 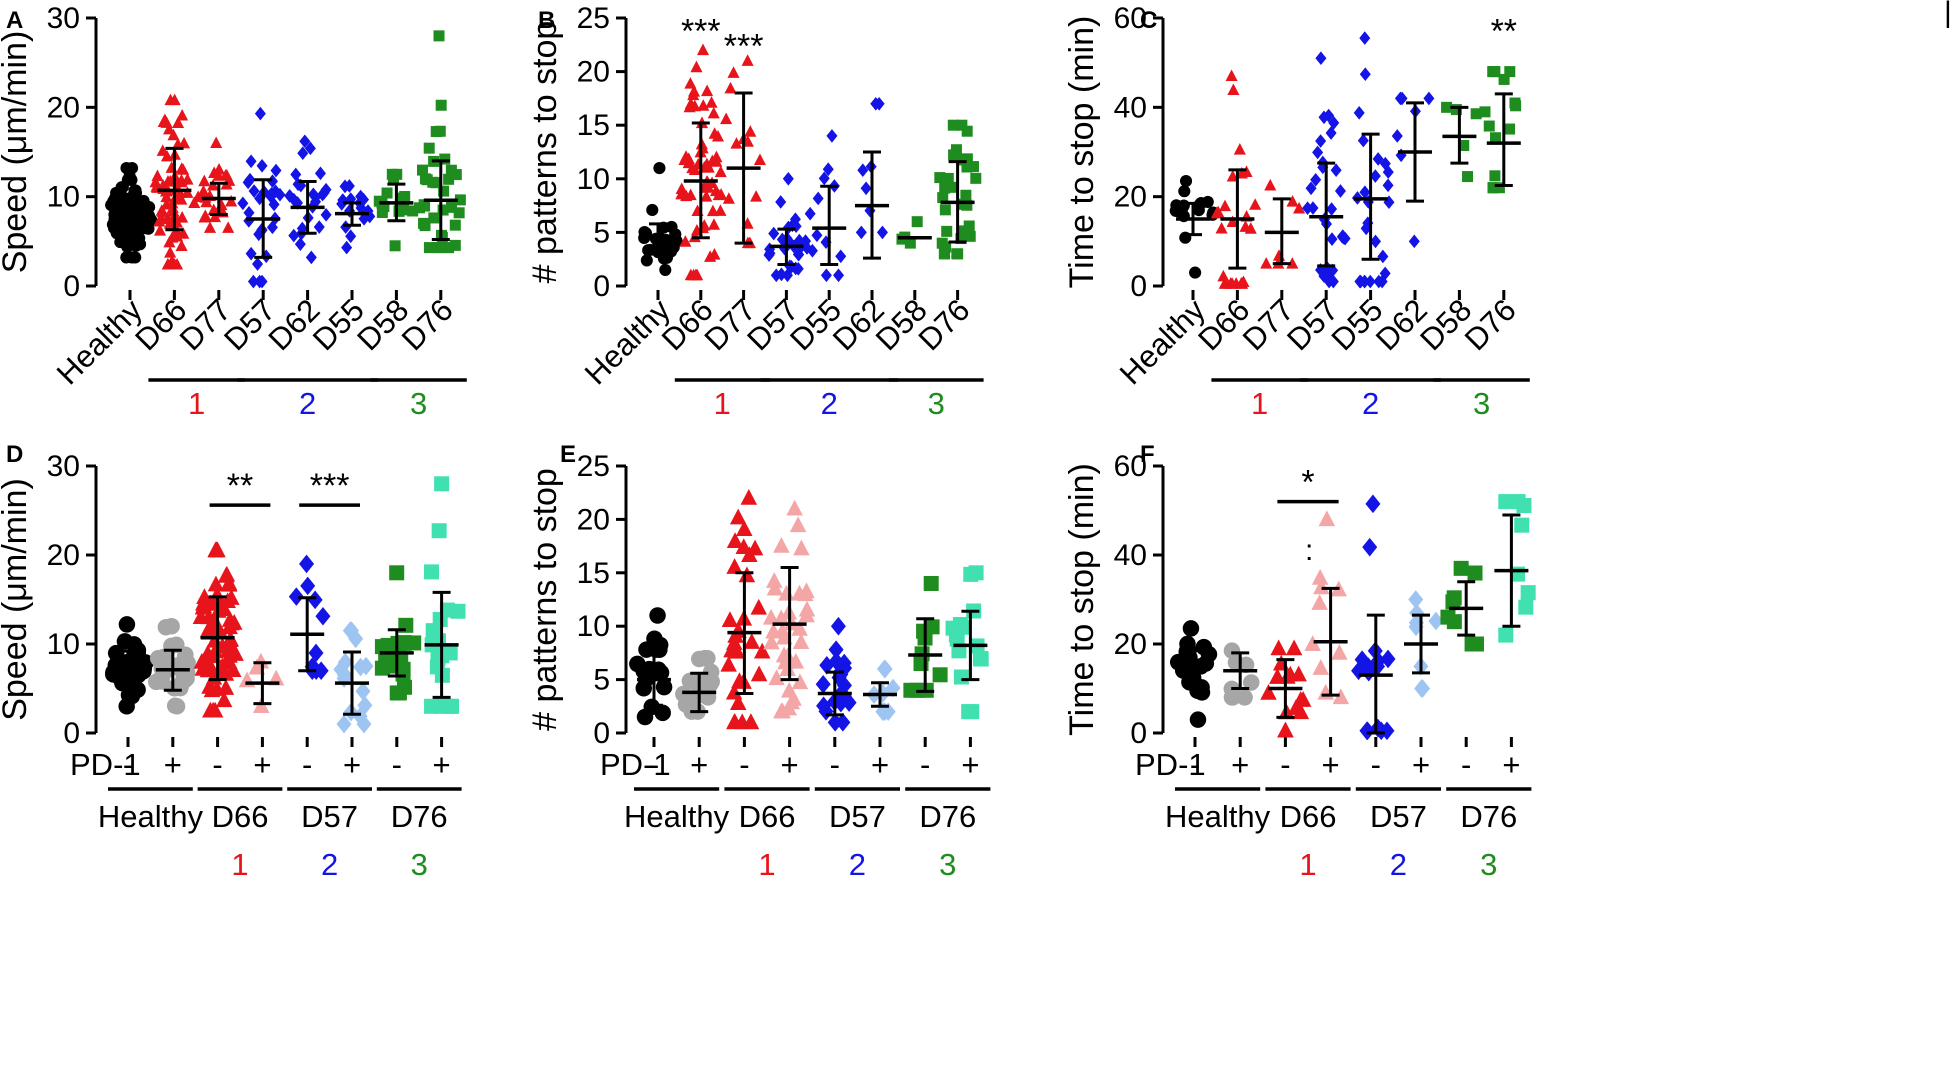 I want to click on panel-letter: E, so click(x=568, y=454).